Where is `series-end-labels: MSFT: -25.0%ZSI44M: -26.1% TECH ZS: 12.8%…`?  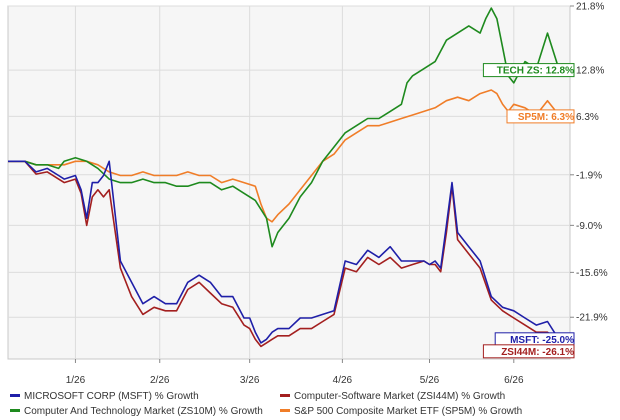
series-end-labels: MSFT: -25.0%ZSI44M: -26.1% TECH ZS: 12.8%… is located at coordinates (528, 211).